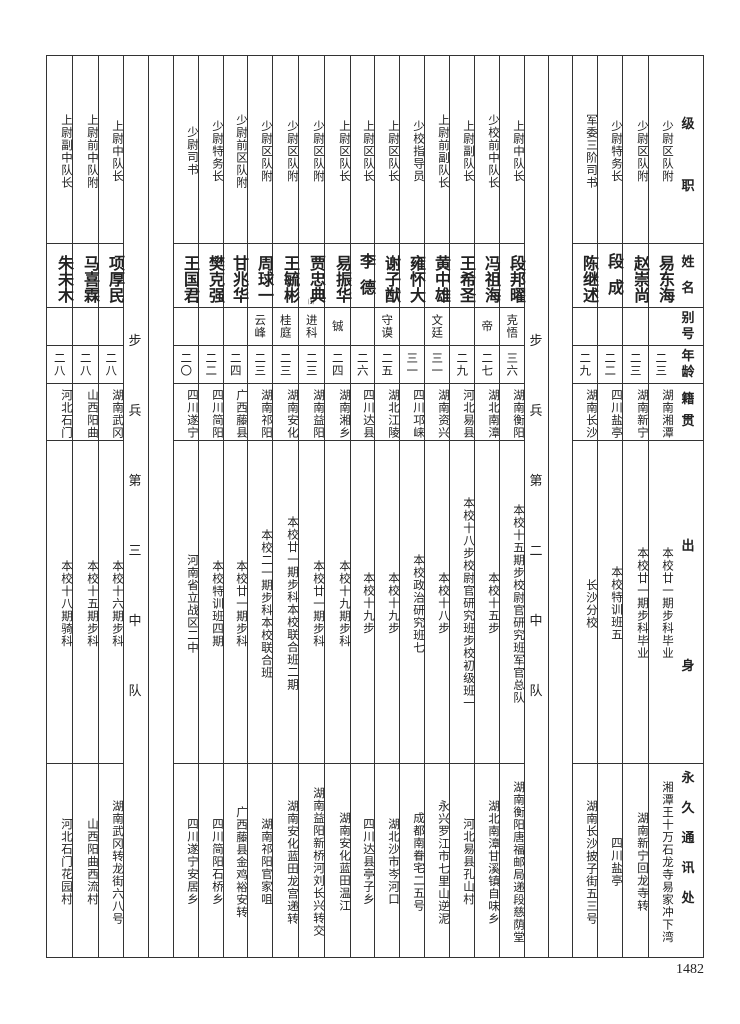 Image resolution: width=740 pixels, height=1024 pixels. What do you see at coordinates (688, 186) in the screenshot?
I see `header-rank: 职` at bounding box center [688, 186].